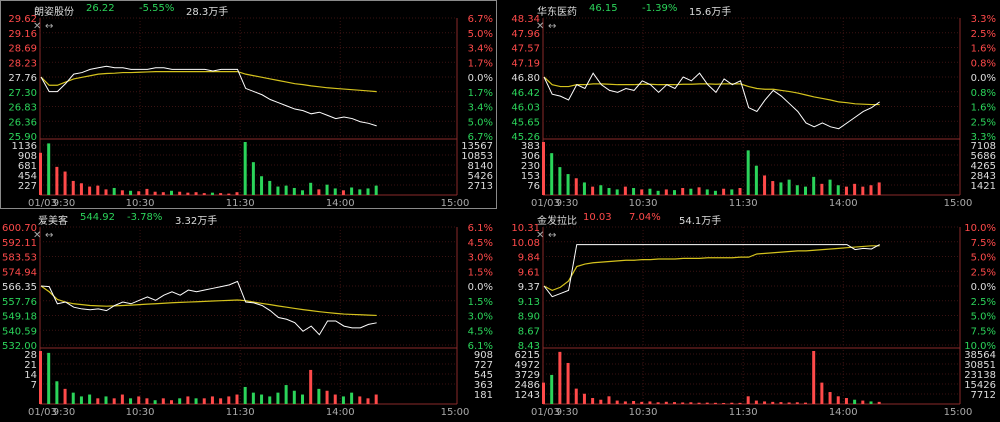 This screenshot has height=422, width=1000. I want to click on price-tick-label: 549.18, so click(19, 317).